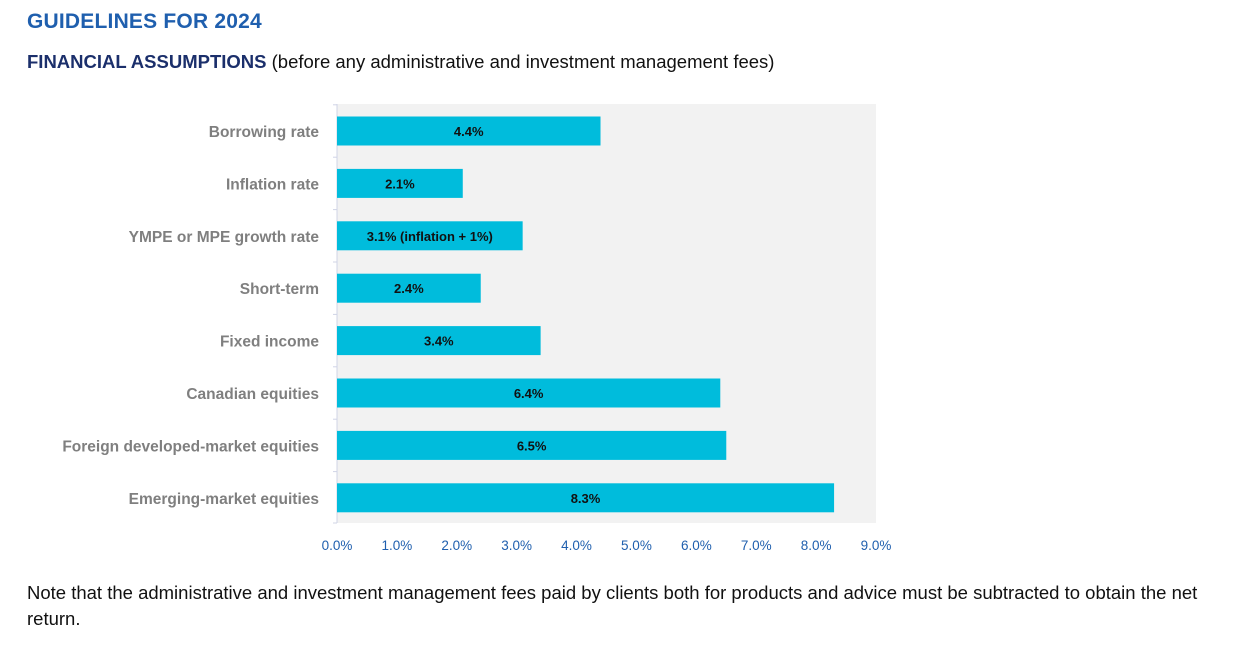  I want to click on x-tick-label: 9.0%, so click(876, 545).